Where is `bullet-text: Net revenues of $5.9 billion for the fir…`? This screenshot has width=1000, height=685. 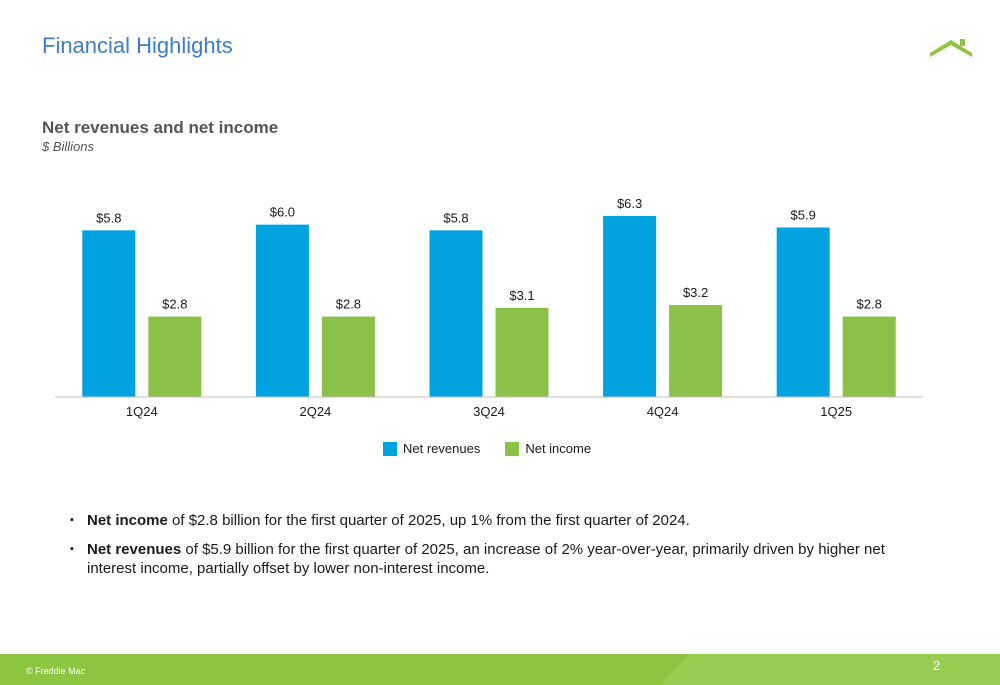
bullet-text: Net revenues of $5.9 billion for the fir… is located at coordinates (508, 559).